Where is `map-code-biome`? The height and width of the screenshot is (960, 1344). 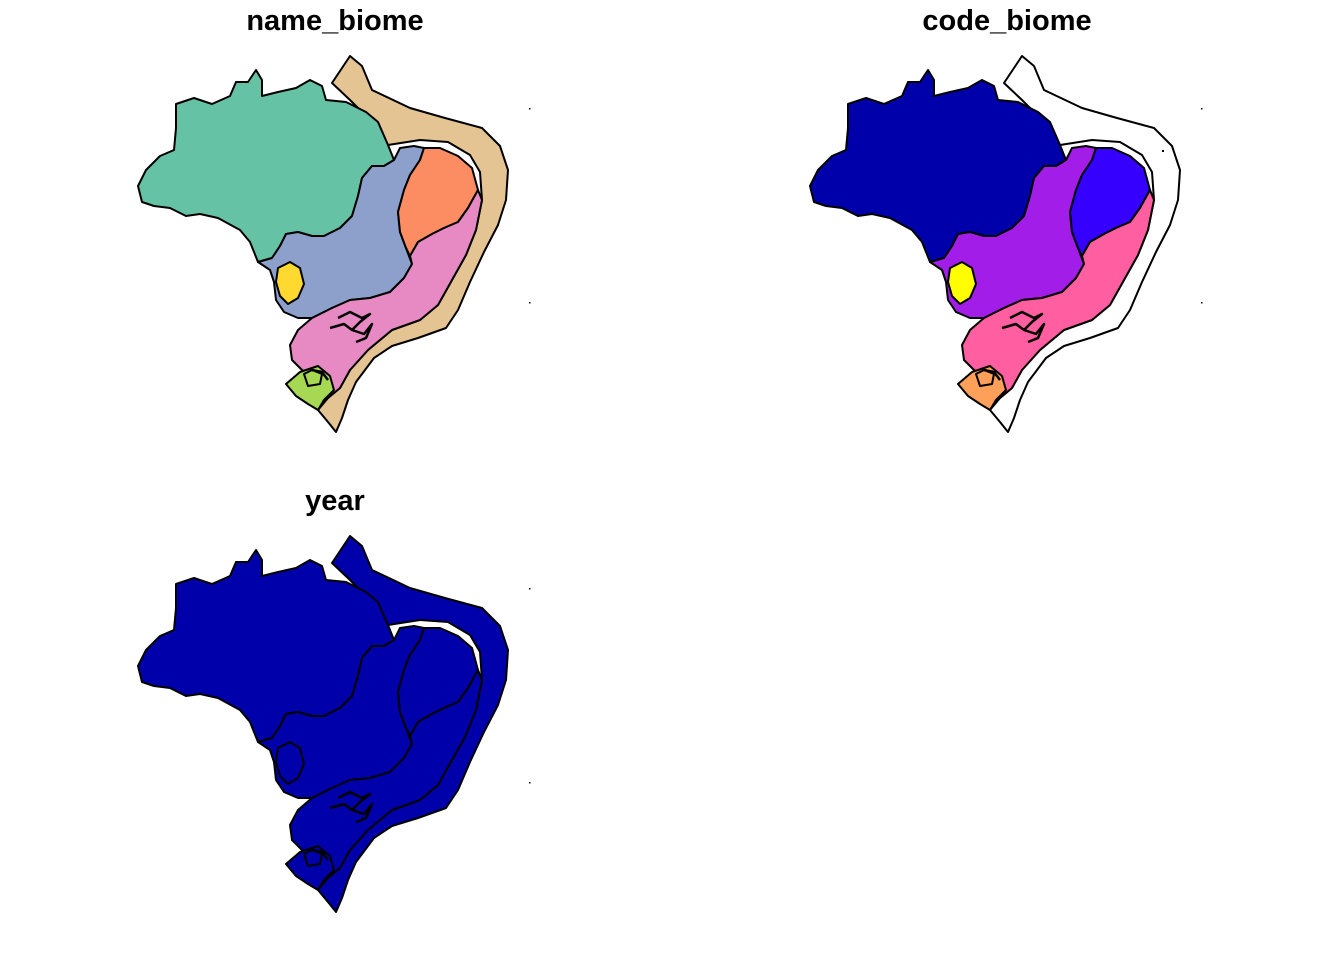
map-code-biome is located at coordinates (995, 244).